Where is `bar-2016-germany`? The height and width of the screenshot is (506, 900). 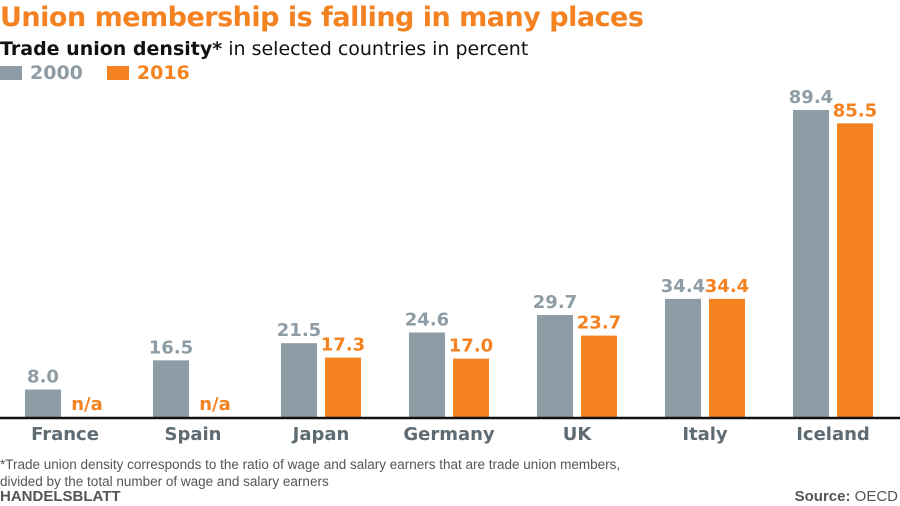 bar-2016-germany is located at coordinates (471, 387).